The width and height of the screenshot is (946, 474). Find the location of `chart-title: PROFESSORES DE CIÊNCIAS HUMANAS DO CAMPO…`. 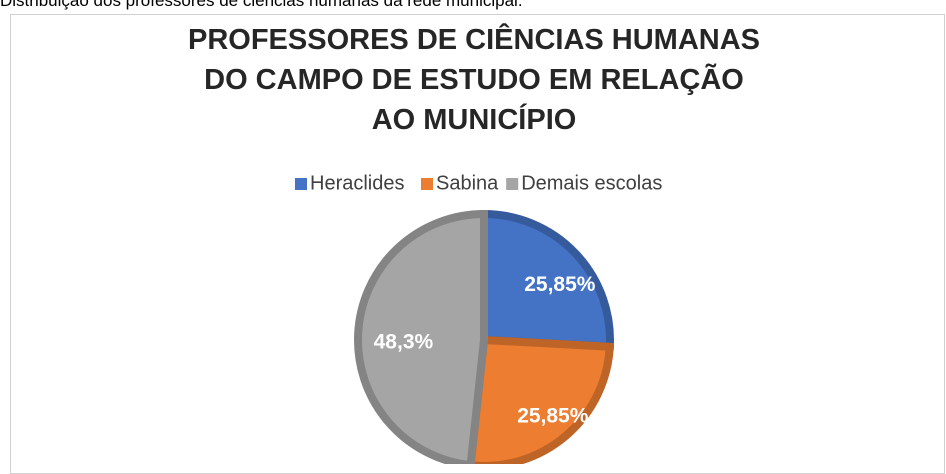

chart-title: PROFESSORES DE CIÊNCIAS HUMANAS DO CAMPO… is located at coordinates (473, 80).